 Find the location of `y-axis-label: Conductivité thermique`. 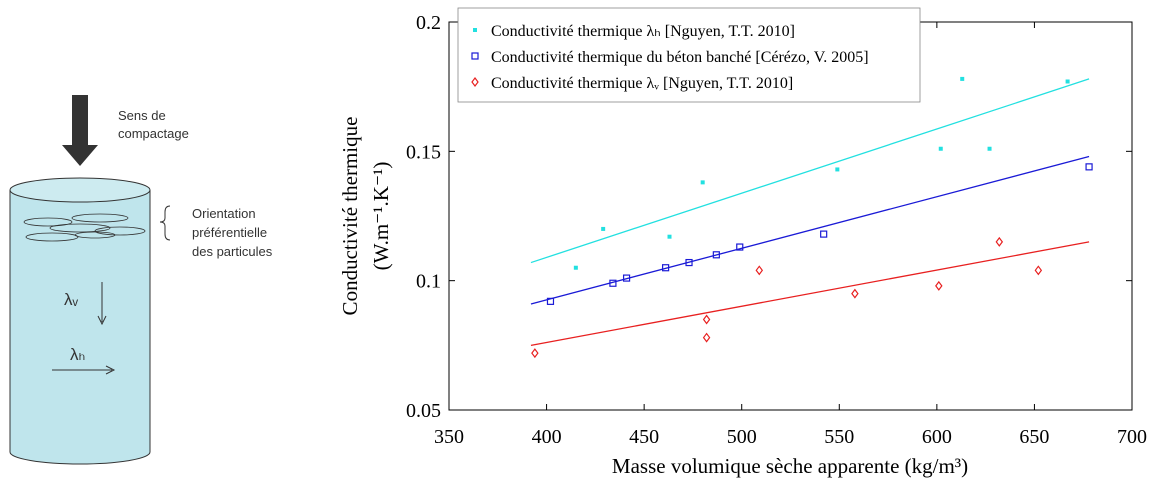

y-axis-label: Conductivité thermique is located at coordinates (350, 216).